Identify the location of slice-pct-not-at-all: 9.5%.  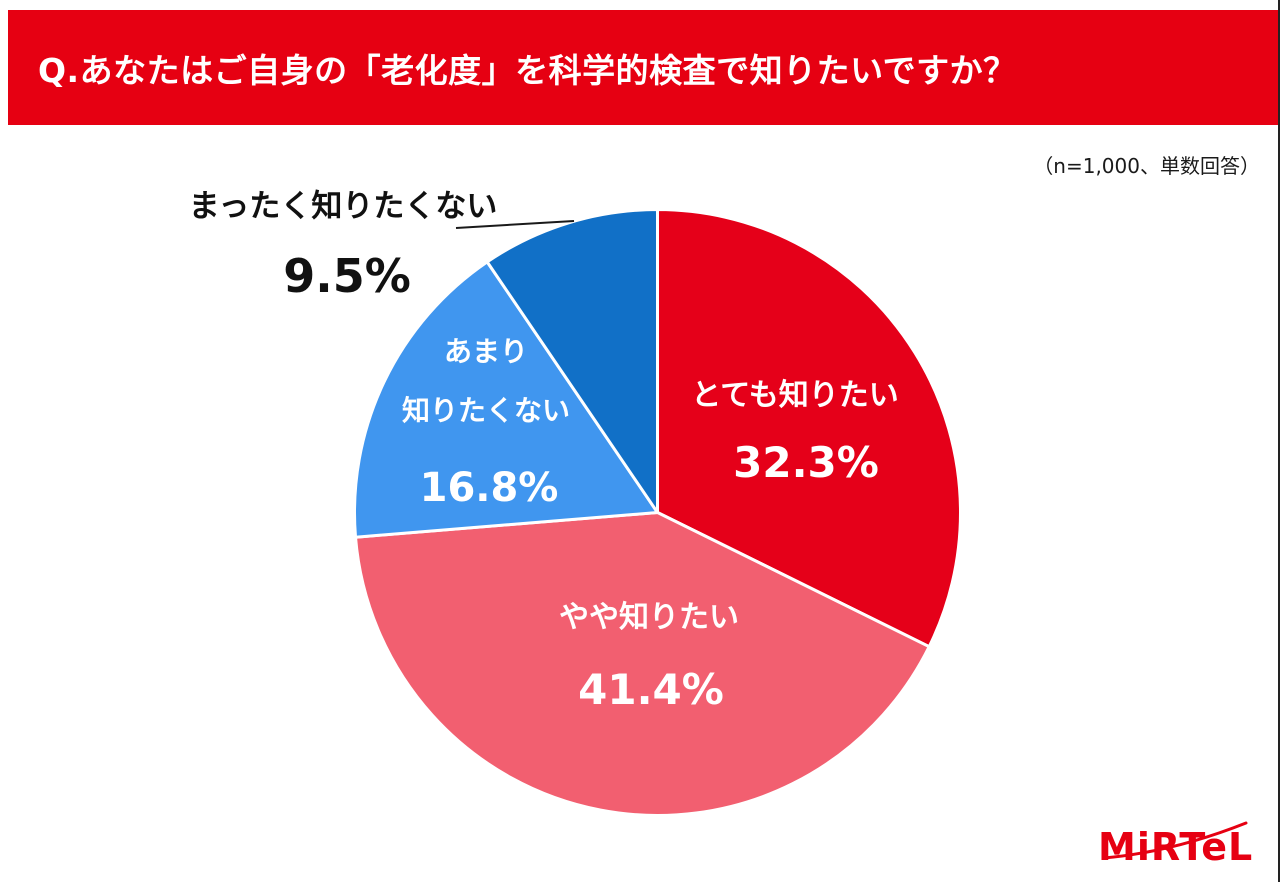
(347, 276).